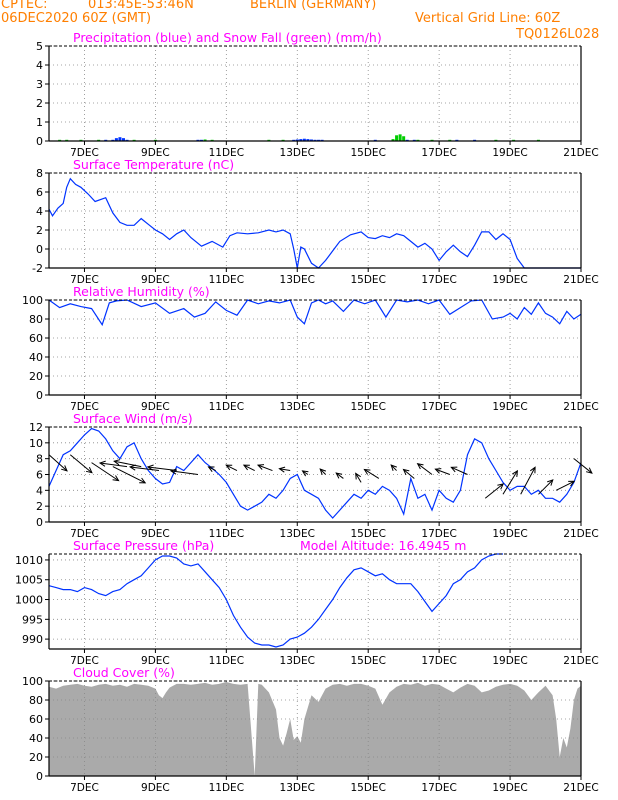 The image size is (618, 800). Describe the element at coordinates (76, 18) in the screenshot. I see `header-run: 06DEC2020 60Z (GMT)` at that location.